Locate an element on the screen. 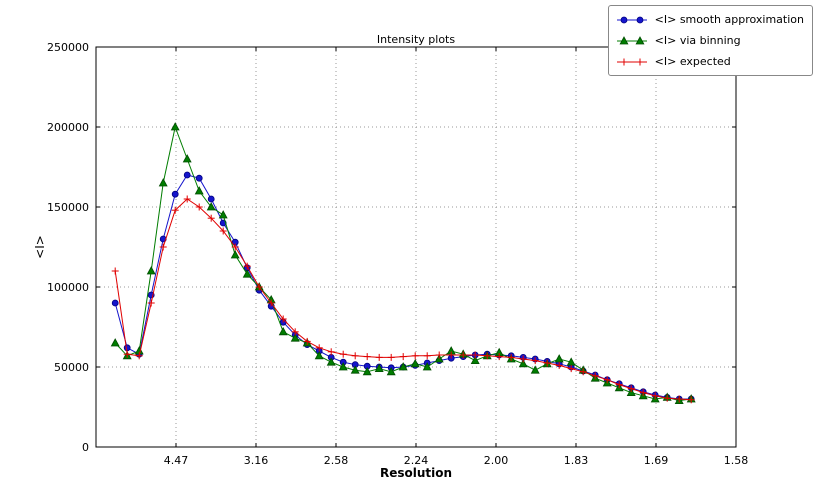  legend-label-expected: <I> expected is located at coordinates (692, 61).